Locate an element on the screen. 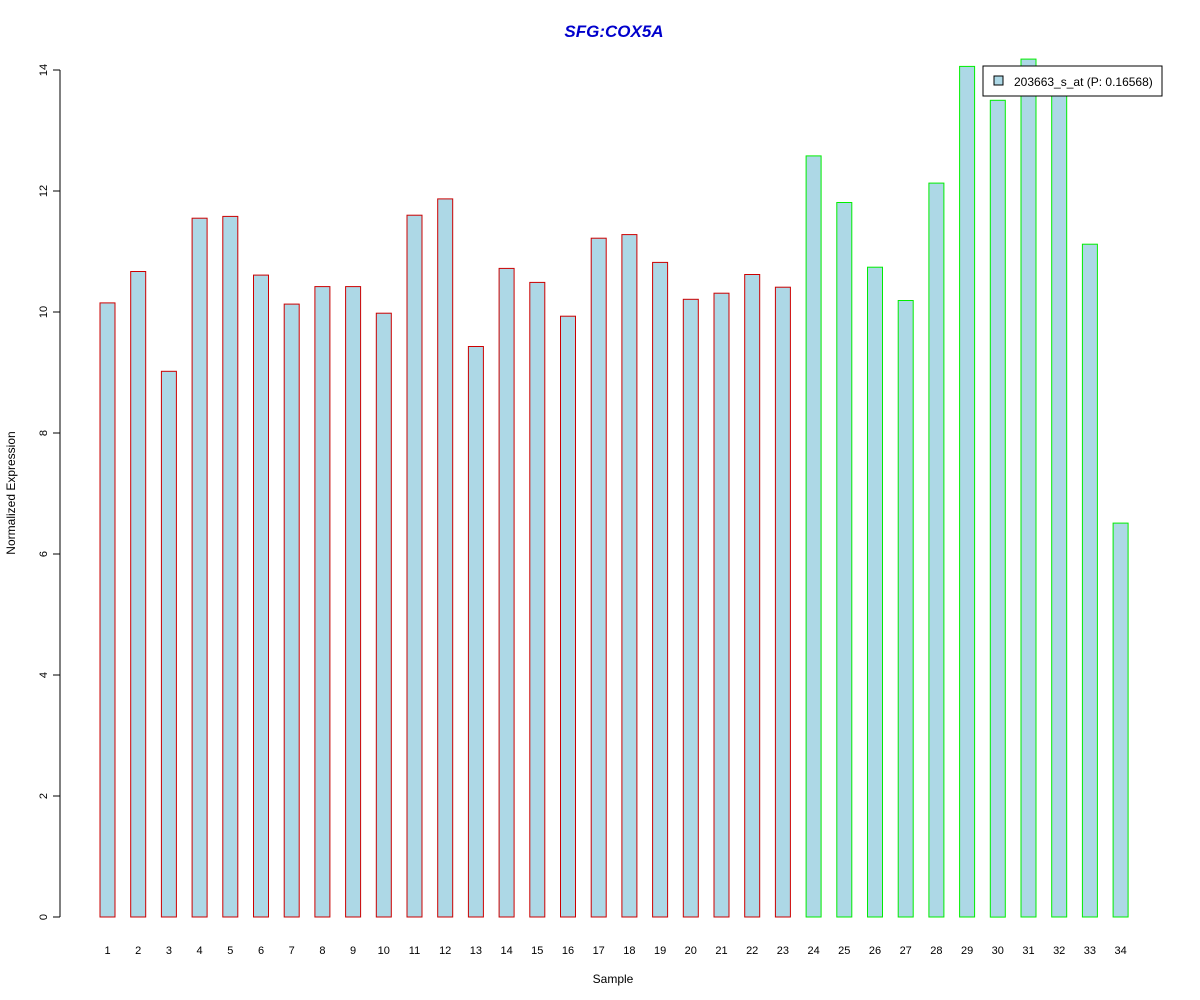 This screenshot has width=1200, height=1000. x-axis-tick-label: 28 is located at coordinates (936, 951).